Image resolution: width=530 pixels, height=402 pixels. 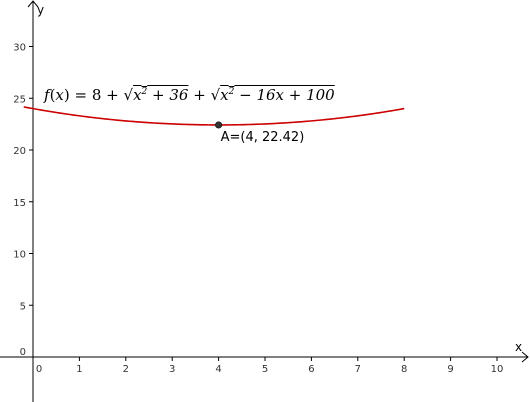 I want to click on x-tick-label: 10, so click(x=497, y=369).